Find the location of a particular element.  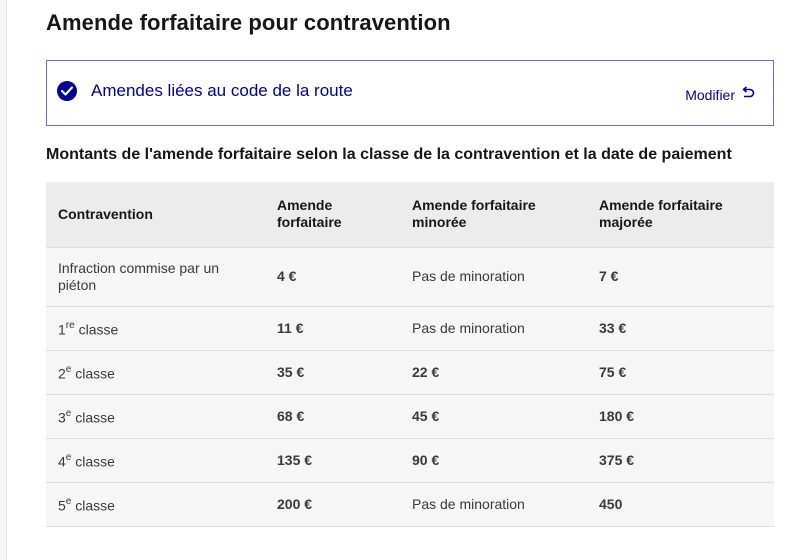

header-text: Amende forfaitaire is located at coordinates (309, 214).